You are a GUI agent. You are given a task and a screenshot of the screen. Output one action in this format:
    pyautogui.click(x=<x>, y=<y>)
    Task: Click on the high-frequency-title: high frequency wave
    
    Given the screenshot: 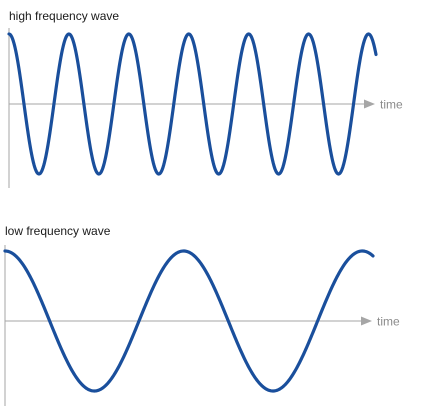 What is the action you would take?
    pyautogui.click(x=64, y=16)
    